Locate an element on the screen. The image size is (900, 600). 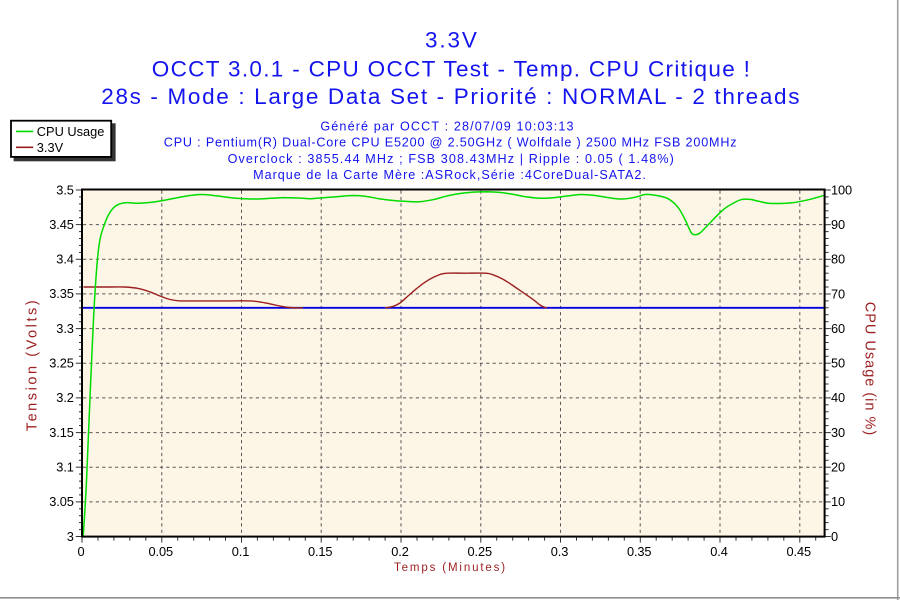
svg-text: 3 is located at coordinates (70, 536).